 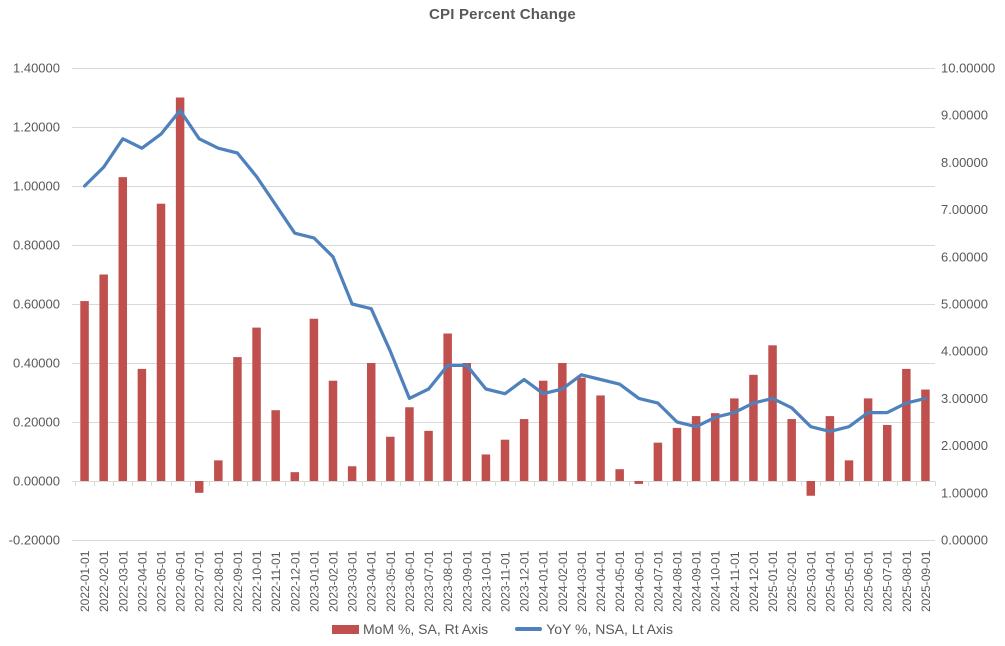 What do you see at coordinates (36, 363) in the screenshot?
I see `left-axis-tick-label: 0.40000` at bounding box center [36, 363].